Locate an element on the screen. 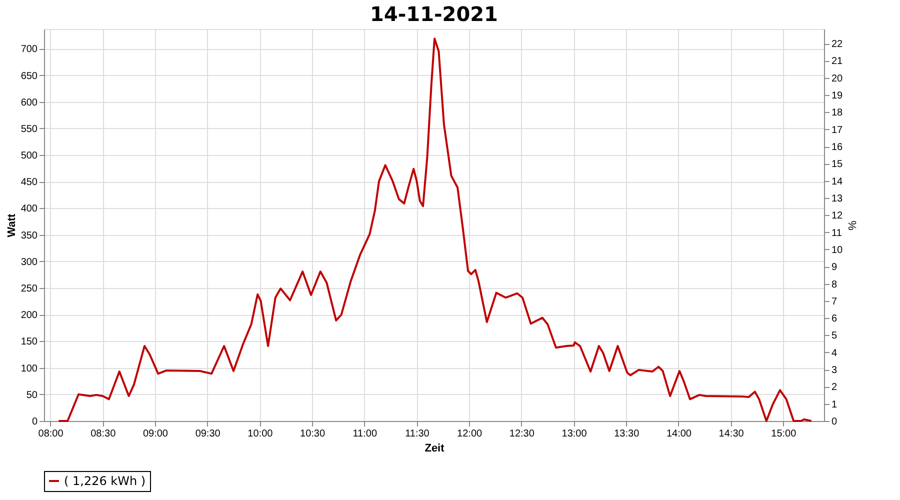 This screenshot has height=500, width=900. y-tick-label: 650 is located at coordinates (29, 76).